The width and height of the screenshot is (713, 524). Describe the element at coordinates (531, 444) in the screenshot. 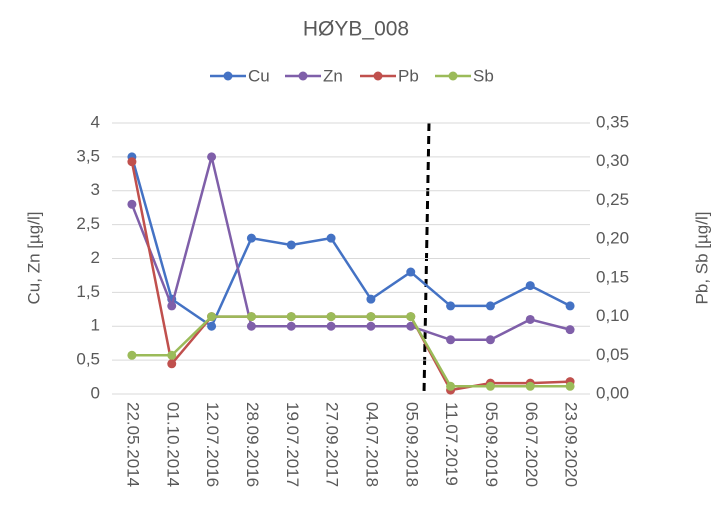

I see `x-tick-label: 06.07.2020` at that location.